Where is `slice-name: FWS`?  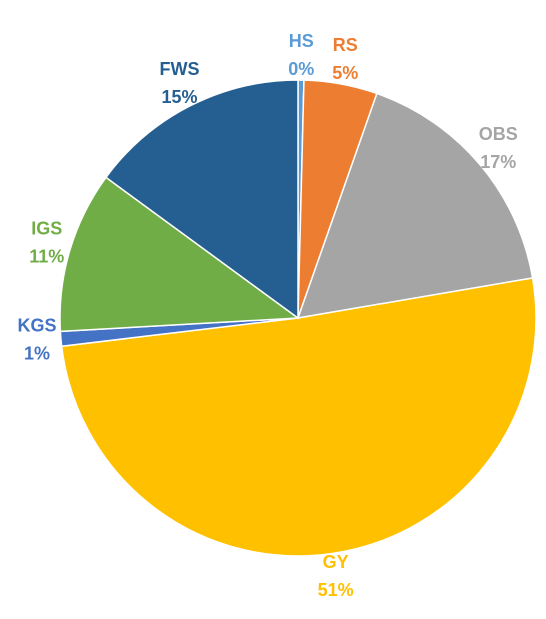
slice-name: FWS is located at coordinates (179, 69).